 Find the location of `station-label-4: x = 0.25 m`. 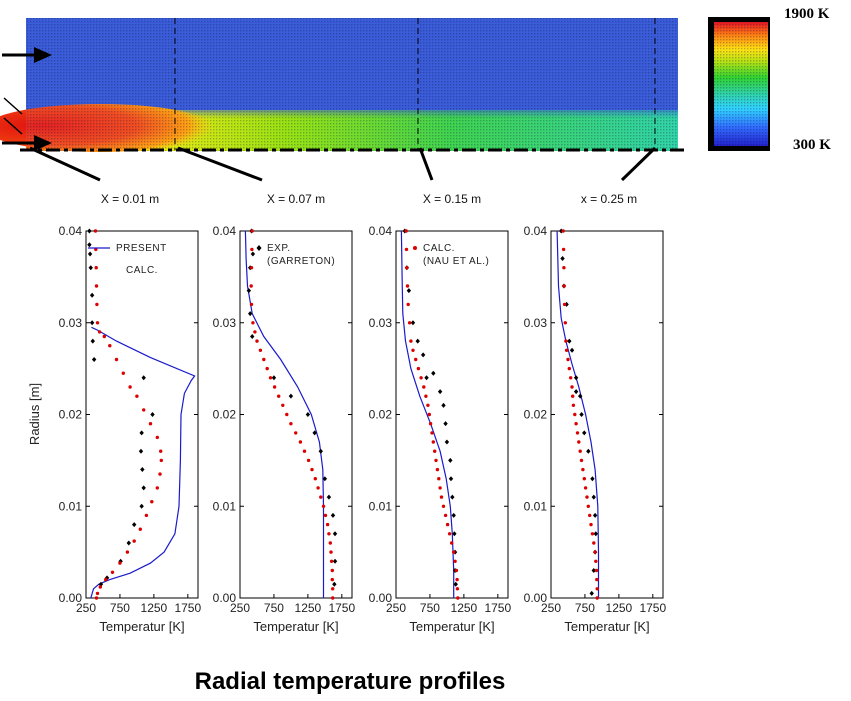

station-label-4: x = 0.25 m is located at coordinates (609, 199).